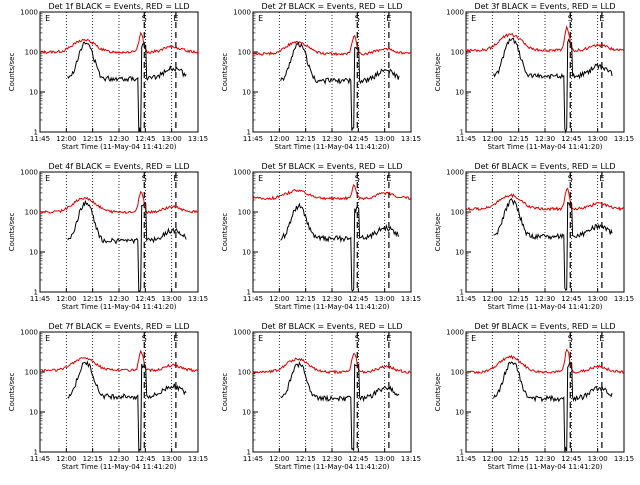 The height and width of the screenshot is (485, 640). What do you see at coordinates (118, 326) in the screenshot?
I see `panel-title: Det 7f BLACK = Events, RED = LLD` at bounding box center [118, 326].